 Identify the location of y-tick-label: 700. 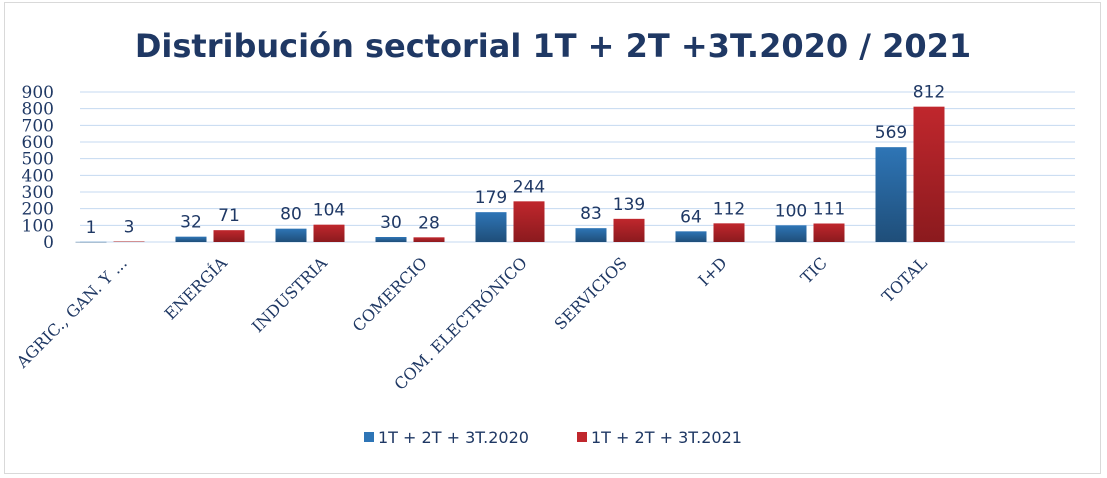
(38, 126).